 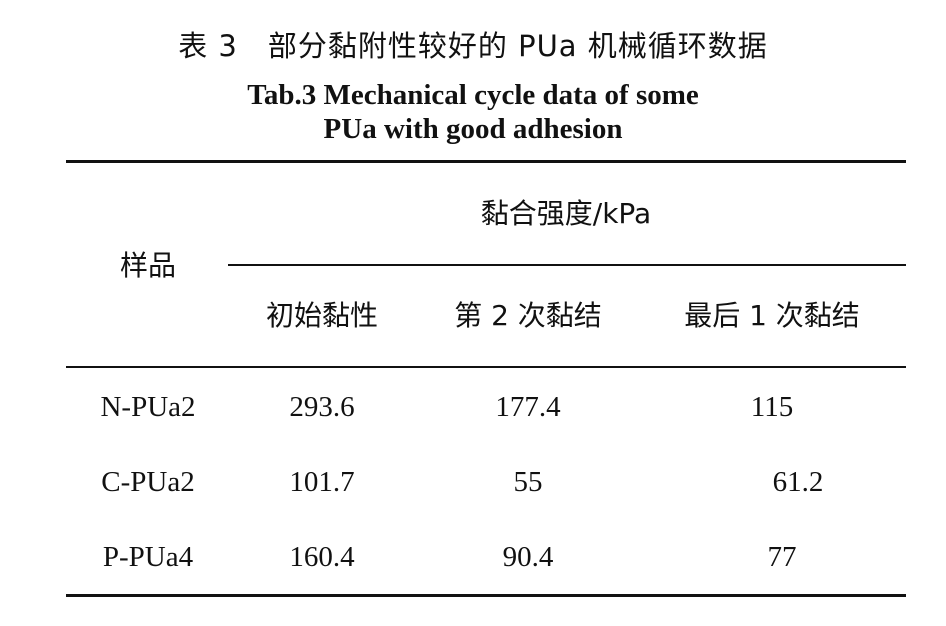 What do you see at coordinates (322, 315) in the screenshot?
I see `column-header-initial-tack: 初始黏性` at bounding box center [322, 315].